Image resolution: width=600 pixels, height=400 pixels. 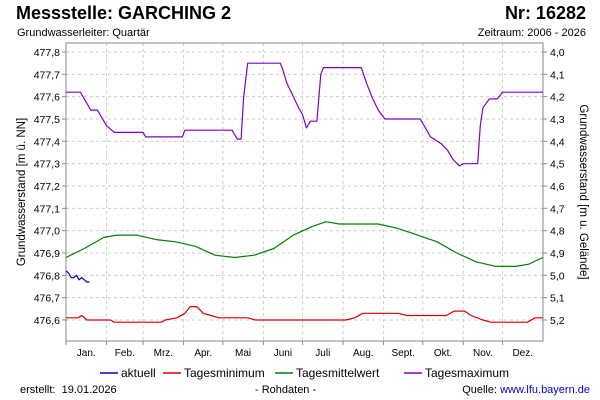 I want to click on aquifer-label: Grundwasserleiter: Quartär, so click(x=83, y=33).